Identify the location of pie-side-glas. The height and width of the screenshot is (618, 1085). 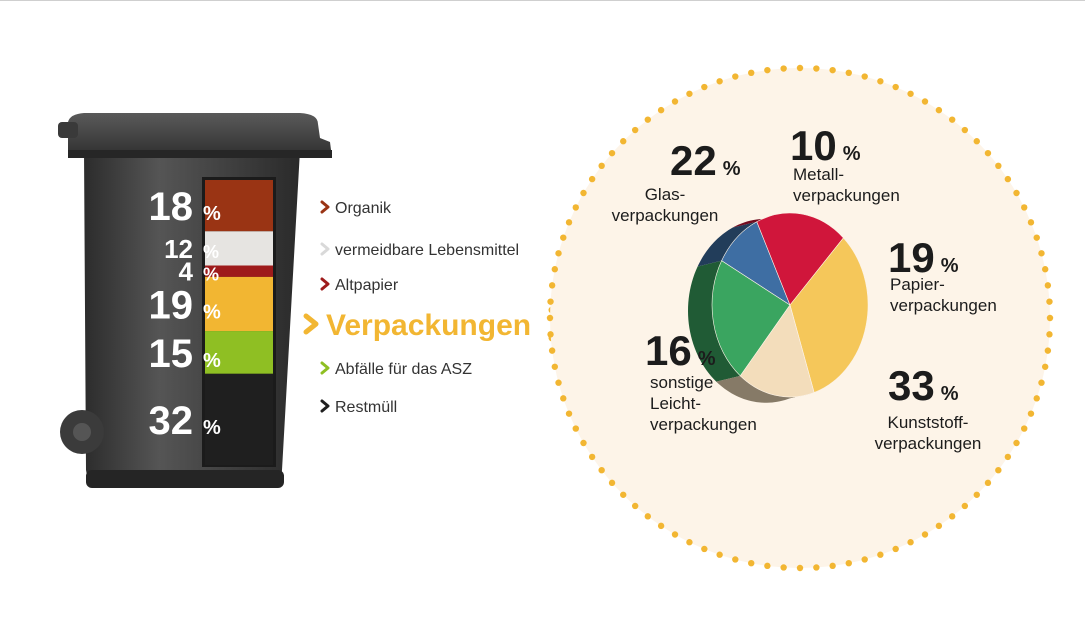
(714, 321).